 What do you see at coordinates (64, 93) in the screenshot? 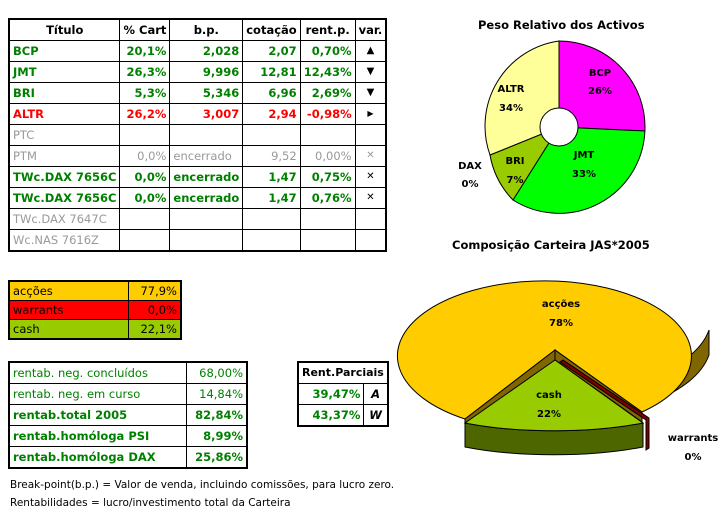
I see `cell-titulo: BRI` at bounding box center [64, 93].